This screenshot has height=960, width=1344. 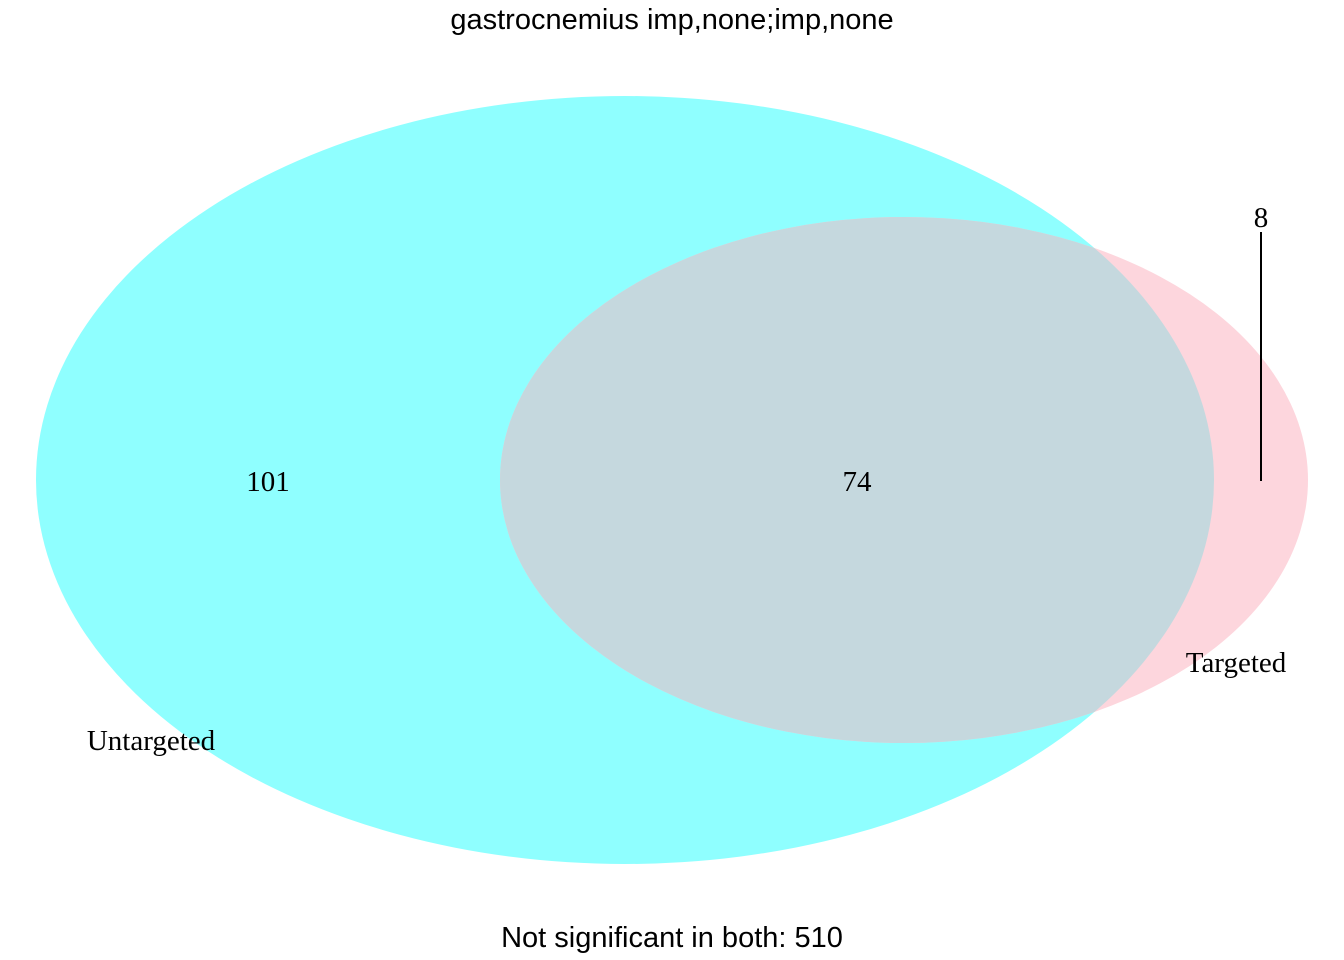 I want to click on intersection-count: 74, so click(x=858, y=482).